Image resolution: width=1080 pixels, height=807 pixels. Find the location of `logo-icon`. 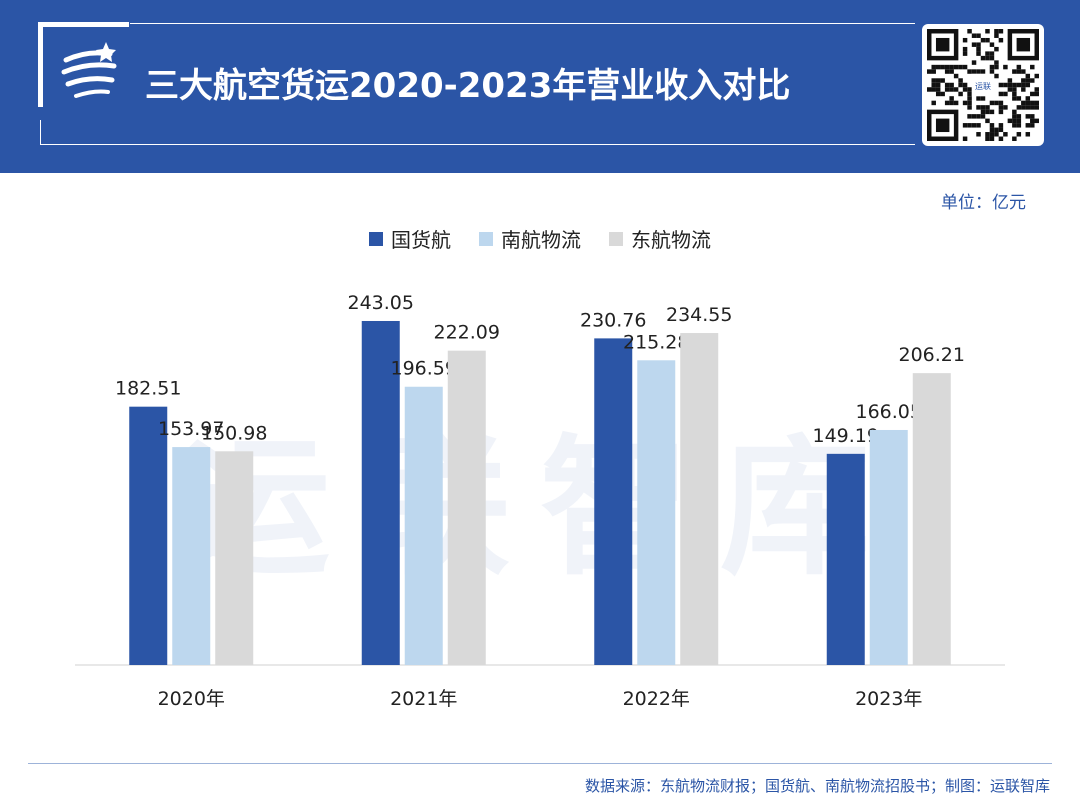

logo-icon is located at coordinates (89, 70).